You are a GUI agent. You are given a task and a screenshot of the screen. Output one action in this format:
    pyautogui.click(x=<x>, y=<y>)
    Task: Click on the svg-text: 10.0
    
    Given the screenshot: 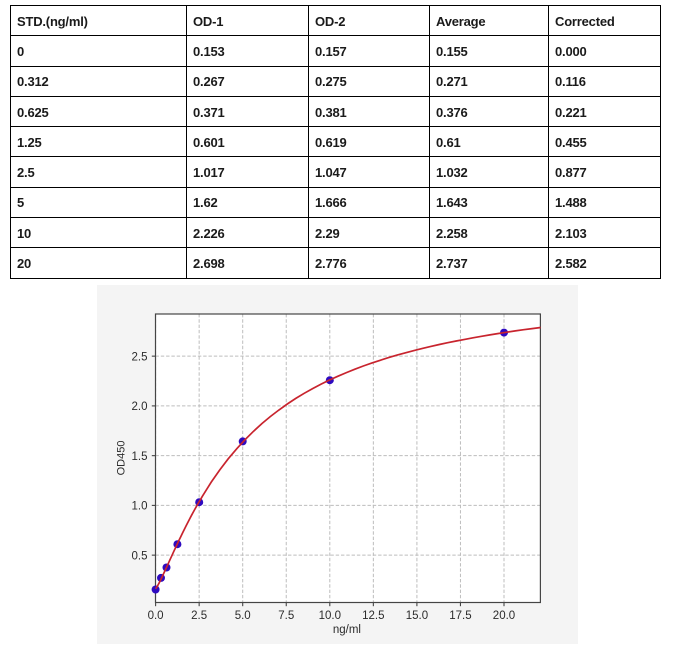 What is the action you would take?
    pyautogui.click(x=330, y=616)
    